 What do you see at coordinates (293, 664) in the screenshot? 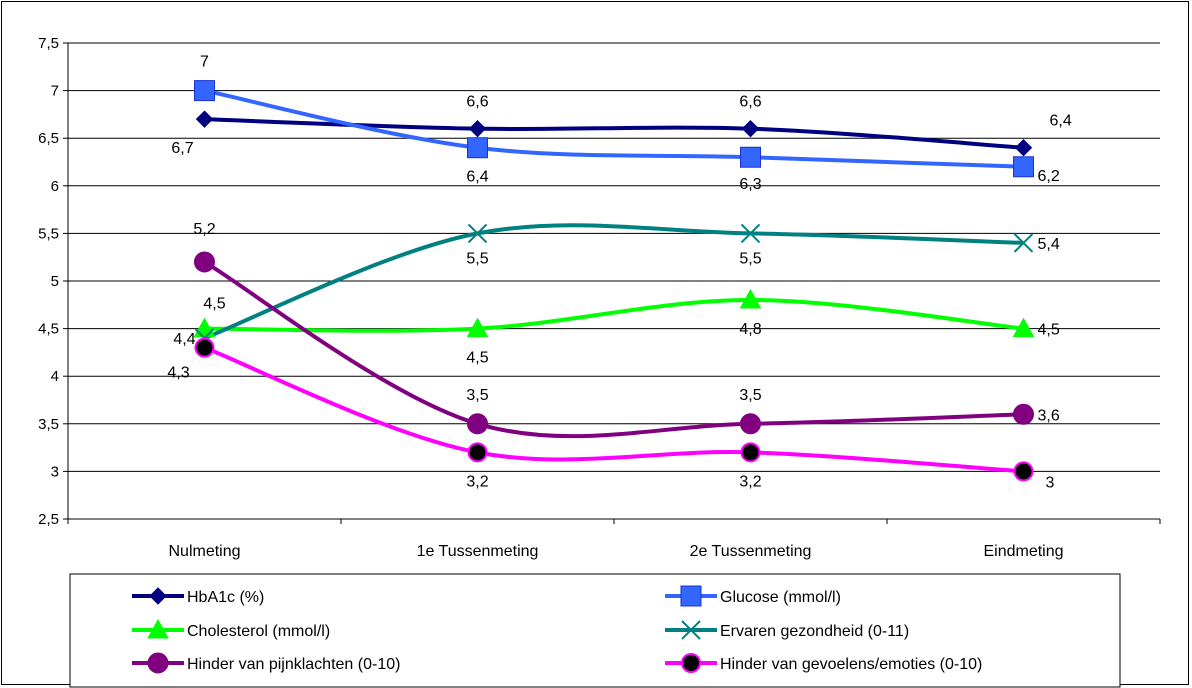
I see `legend-label: Hinder van pijnklachten (0-10)` at bounding box center [293, 664].